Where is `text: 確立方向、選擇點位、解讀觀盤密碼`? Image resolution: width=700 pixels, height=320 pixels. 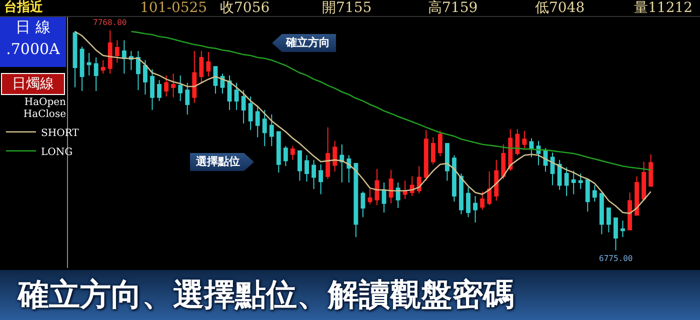 text: 確立方向、選擇點位、解讀觀盤密碼 is located at coordinates (266, 295).